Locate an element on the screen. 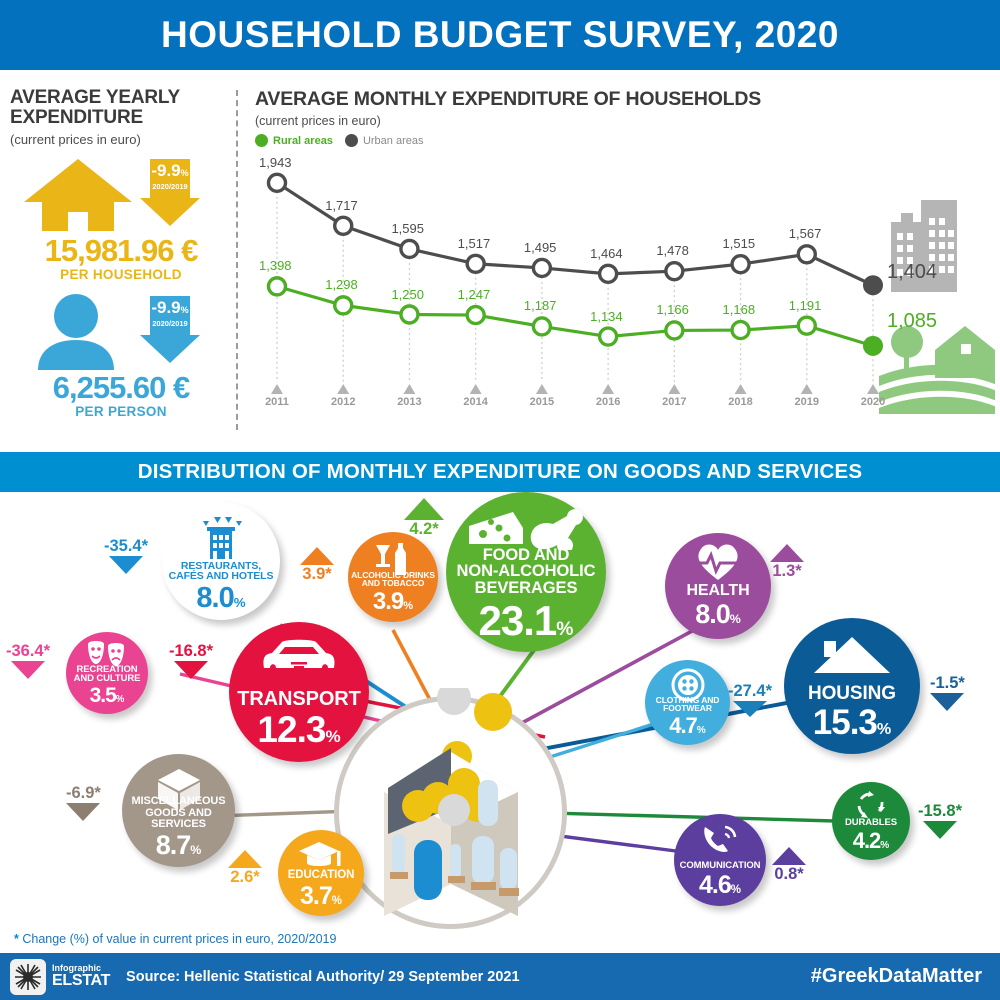 This screenshot has width=1000, height=1000. change-restaurants: -35.4* is located at coordinates (126, 555).